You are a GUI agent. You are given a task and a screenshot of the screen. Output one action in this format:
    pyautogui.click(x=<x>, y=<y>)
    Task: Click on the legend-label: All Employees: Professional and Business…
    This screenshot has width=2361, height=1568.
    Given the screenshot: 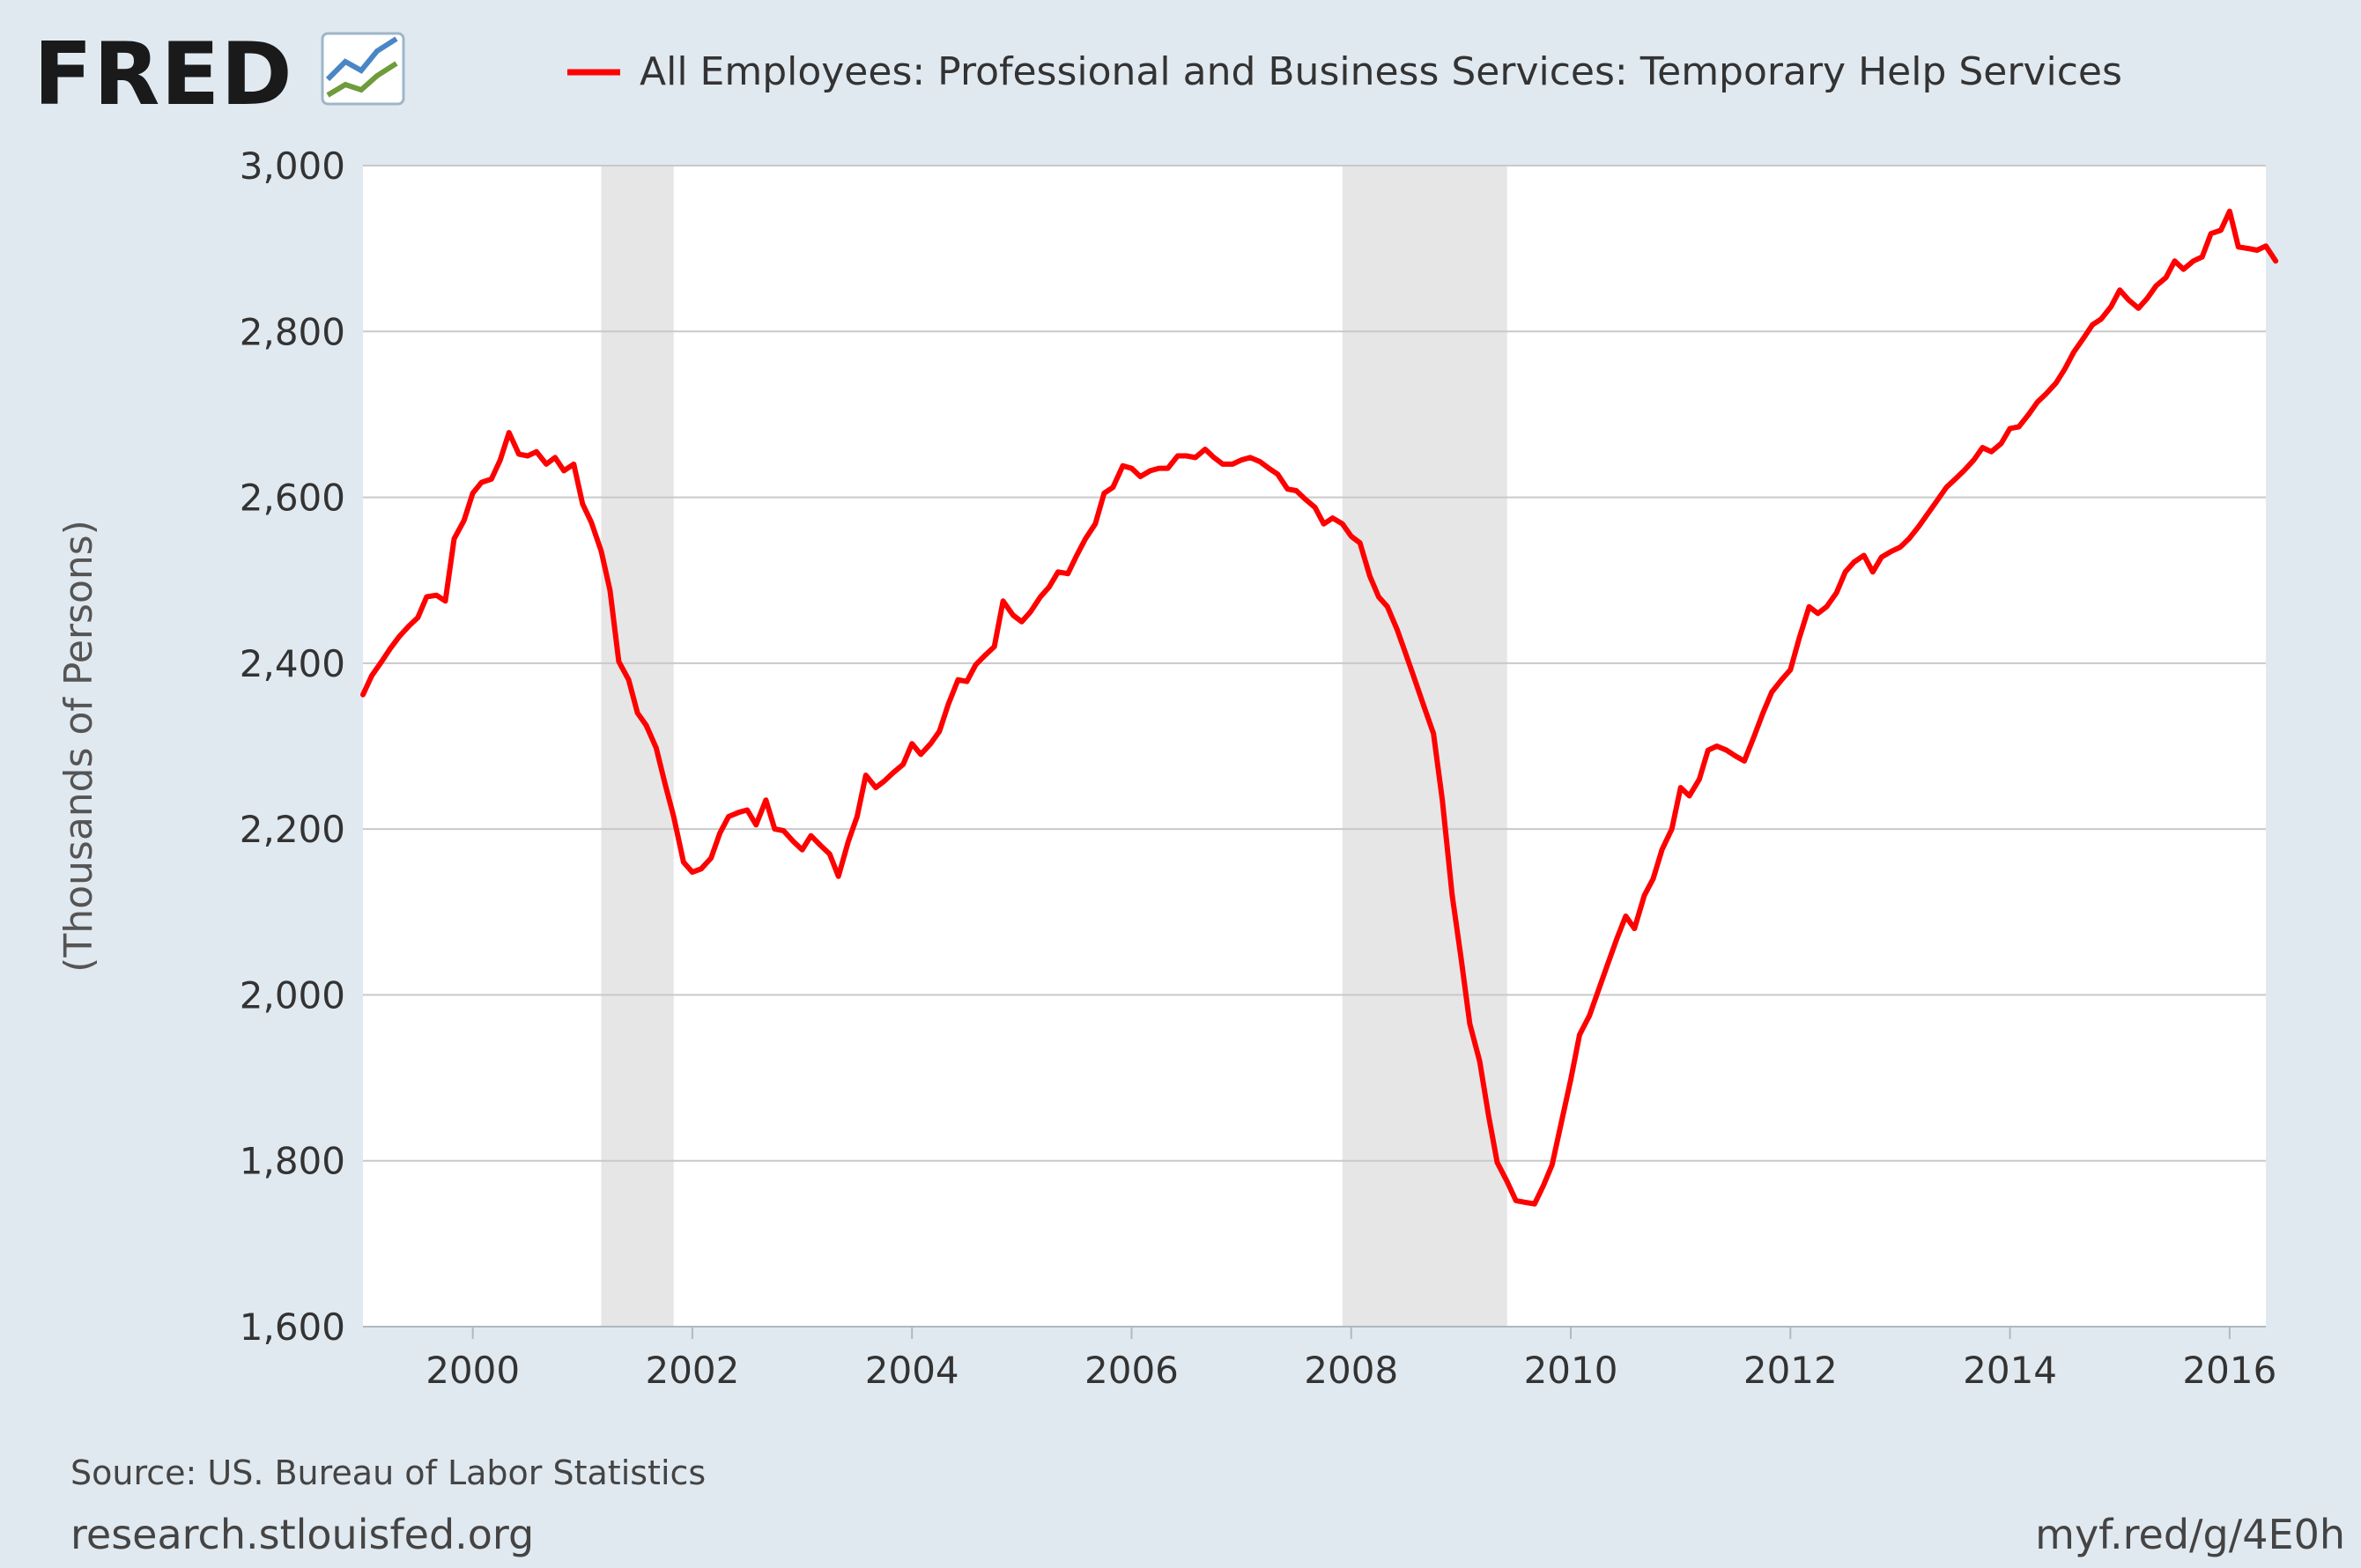 What is the action you would take?
    pyautogui.click(x=1381, y=71)
    